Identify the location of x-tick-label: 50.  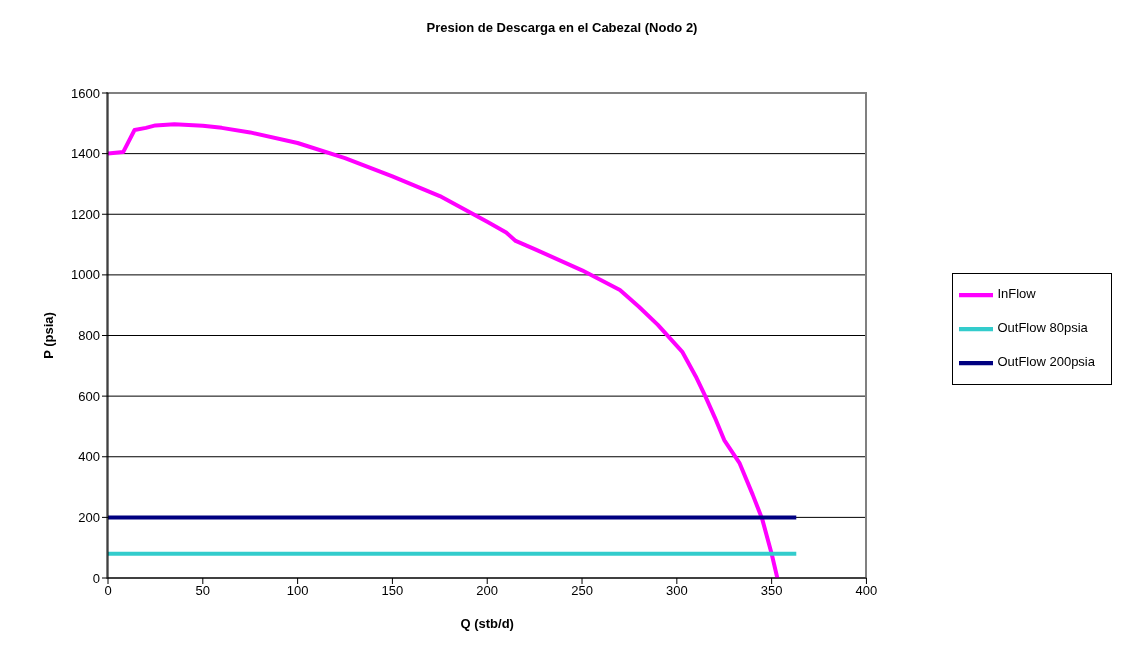
(203, 591).